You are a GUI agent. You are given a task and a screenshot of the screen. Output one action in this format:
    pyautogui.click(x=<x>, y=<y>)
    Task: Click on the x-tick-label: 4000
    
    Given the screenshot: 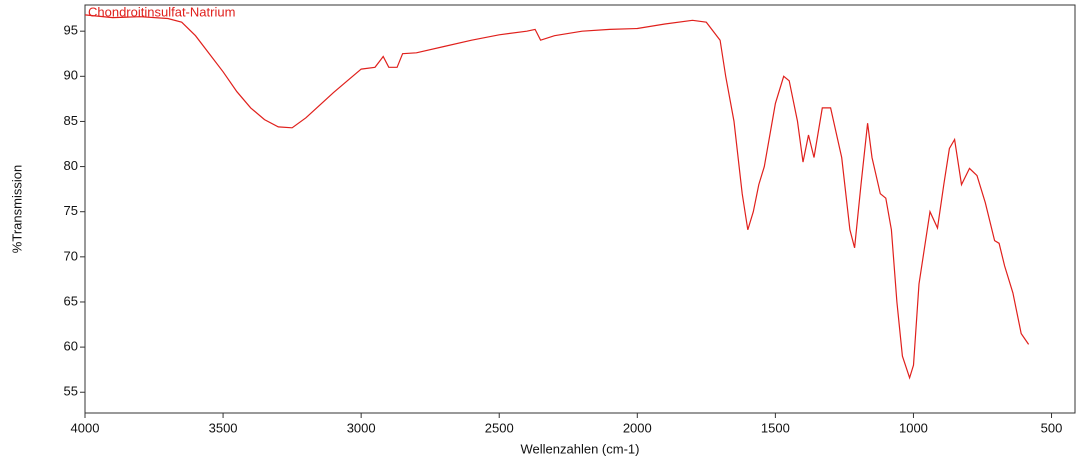 What is the action you would take?
    pyautogui.click(x=85, y=427)
    